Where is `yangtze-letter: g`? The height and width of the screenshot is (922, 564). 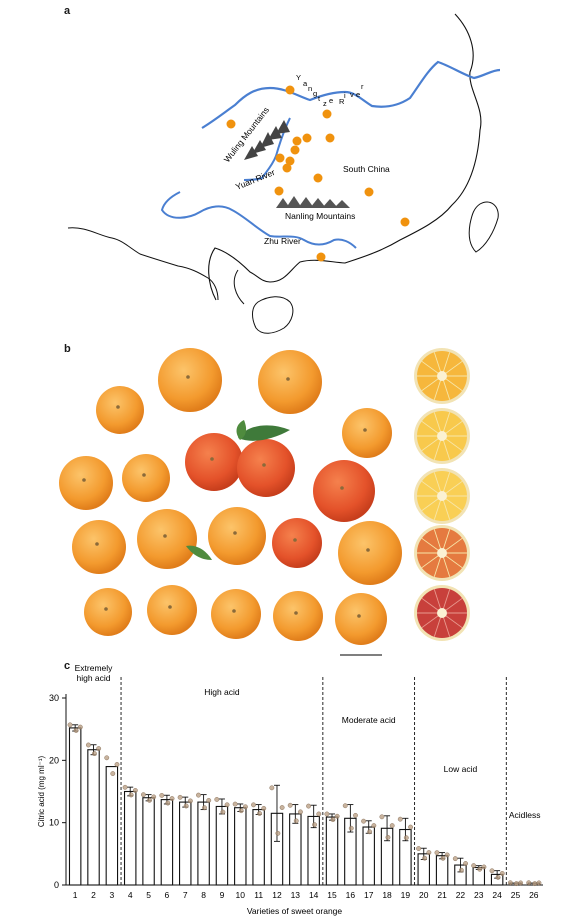
yangtze-letter: g is located at coordinates (315, 93).